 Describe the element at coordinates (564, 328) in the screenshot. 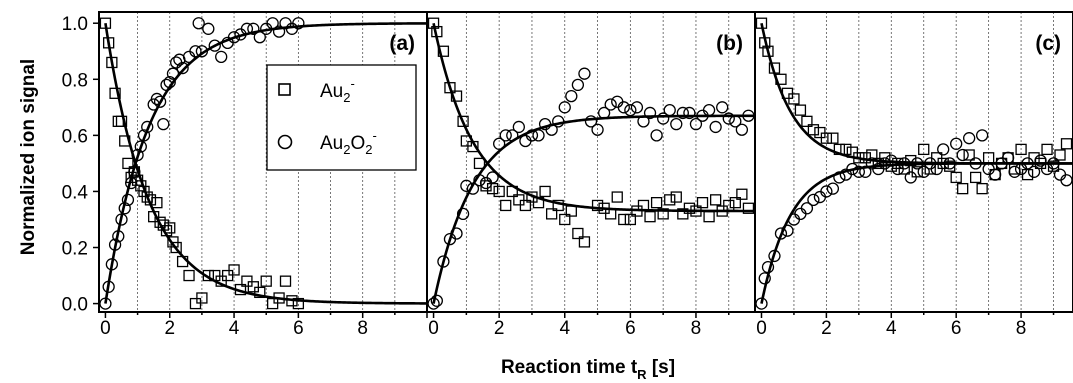

I see `x-tick-label: 4` at that location.